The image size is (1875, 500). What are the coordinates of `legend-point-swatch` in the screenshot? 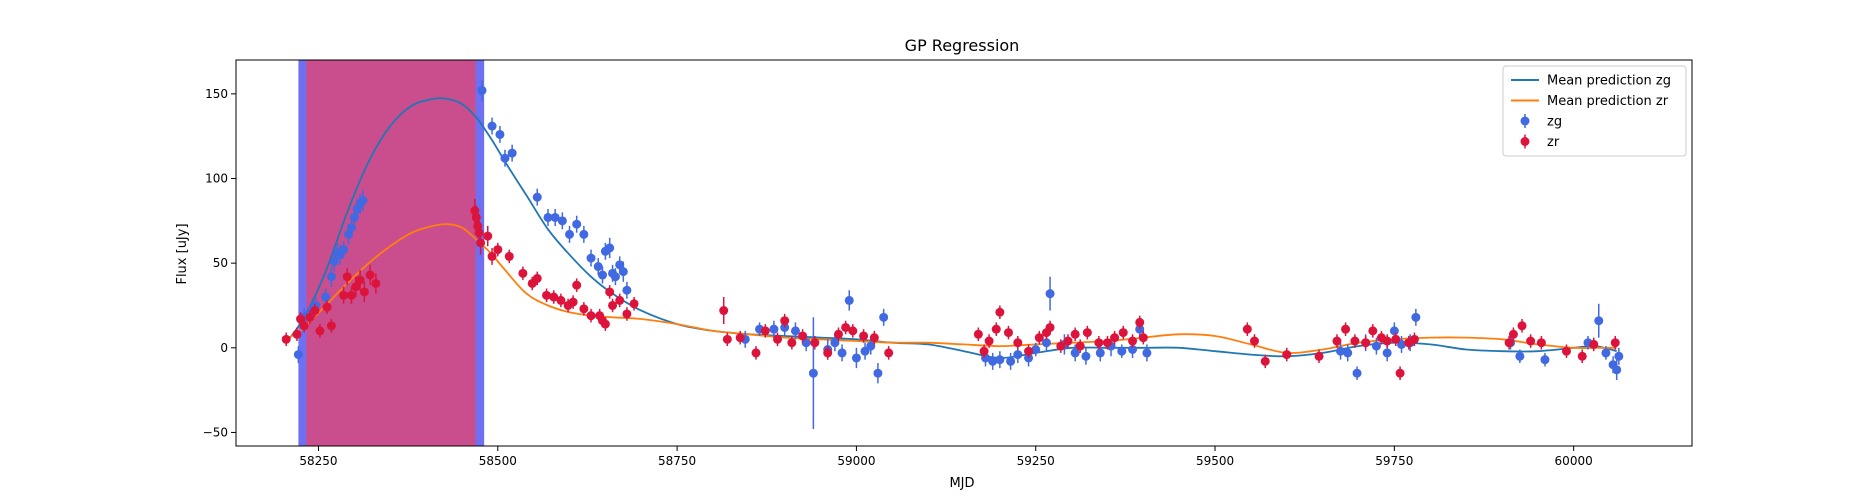 It's located at (1525, 141).